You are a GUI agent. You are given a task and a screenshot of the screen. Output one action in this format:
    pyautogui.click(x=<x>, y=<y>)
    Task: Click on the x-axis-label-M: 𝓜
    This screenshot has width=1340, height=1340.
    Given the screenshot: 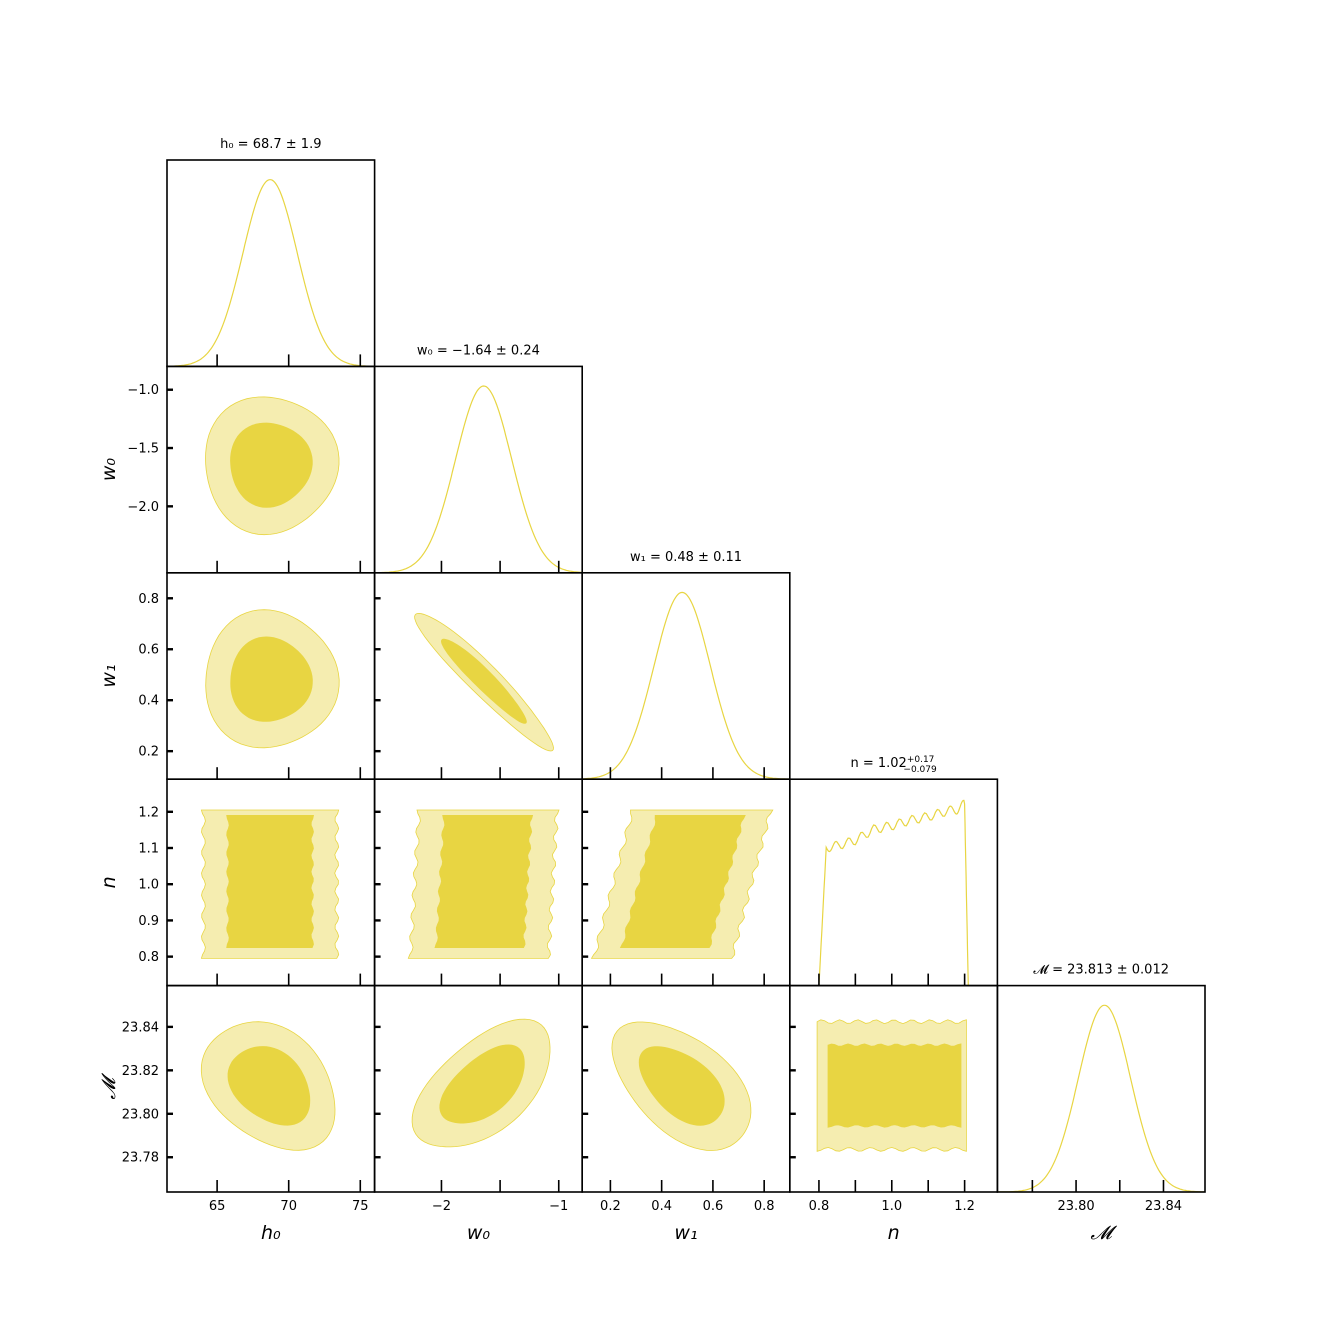 What is the action you would take?
    pyautogui.click(x=1104, y=1233)
    